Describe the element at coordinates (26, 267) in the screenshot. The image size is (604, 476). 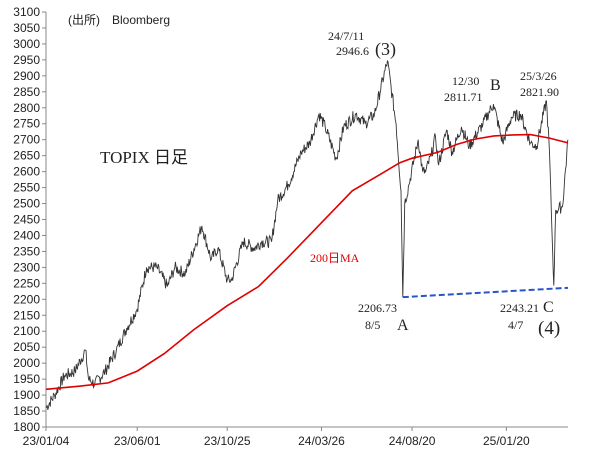
I see `y-tick-label: 2300` at that location.